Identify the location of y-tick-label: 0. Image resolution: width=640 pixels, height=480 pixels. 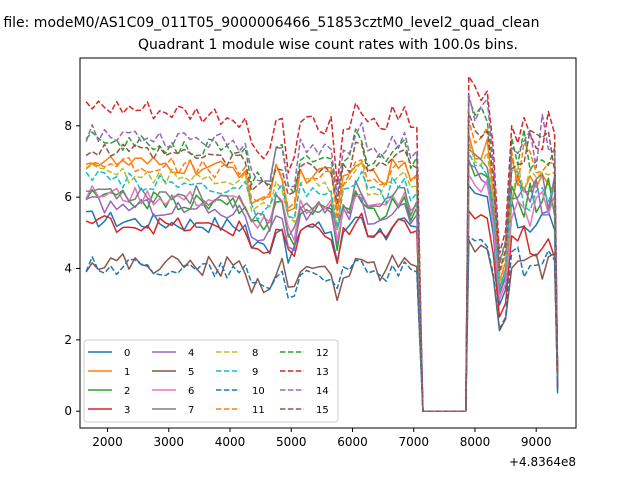
(68, 411).